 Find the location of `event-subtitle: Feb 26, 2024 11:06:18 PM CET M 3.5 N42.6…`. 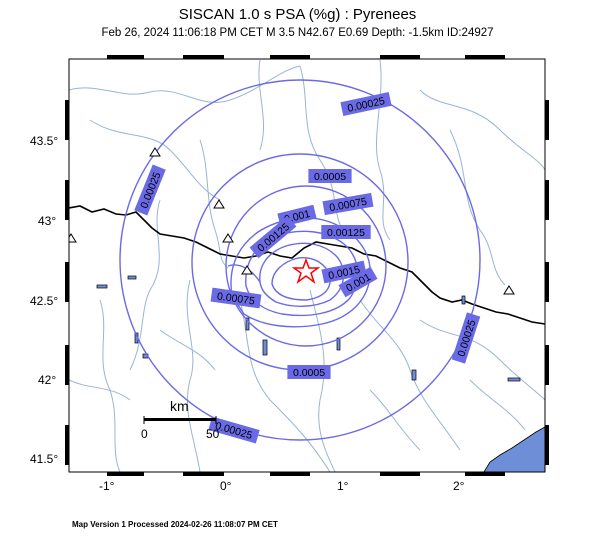

event-subtitle: Feb 26, 2024 11:06:18 PM CET M 3.5 N42.6… is located at coordinates (297, 33).